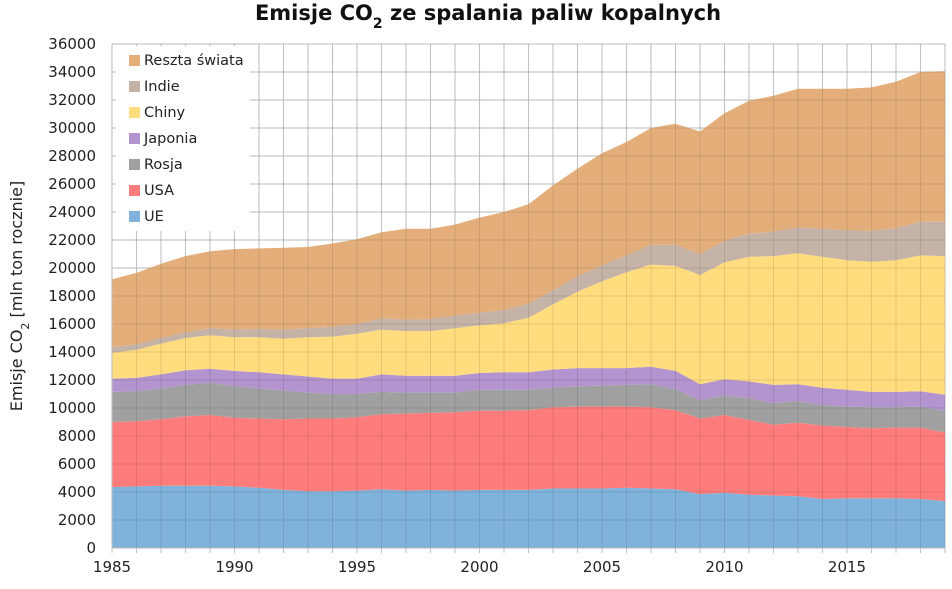  What do you see at coordinates (72, 128) in the screenshot?
I see `y-tick-label: 30000` at bounding box center [72, 128].